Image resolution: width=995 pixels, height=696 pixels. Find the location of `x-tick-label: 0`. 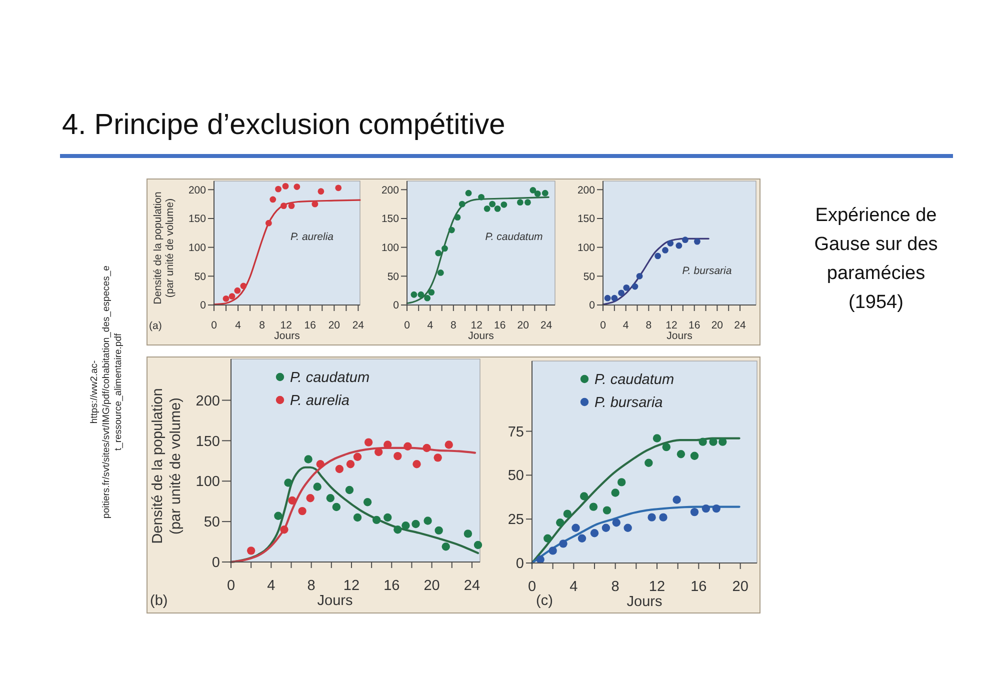

x-tick-label: 0 is located at coordinates (407, 326).